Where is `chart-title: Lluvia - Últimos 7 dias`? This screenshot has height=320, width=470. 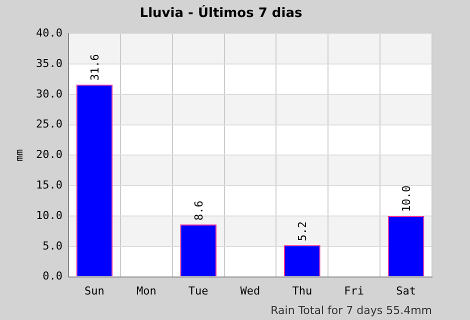
chart-title: Lluvia - Últimos 7 dias is located at coordinates (221, 13).